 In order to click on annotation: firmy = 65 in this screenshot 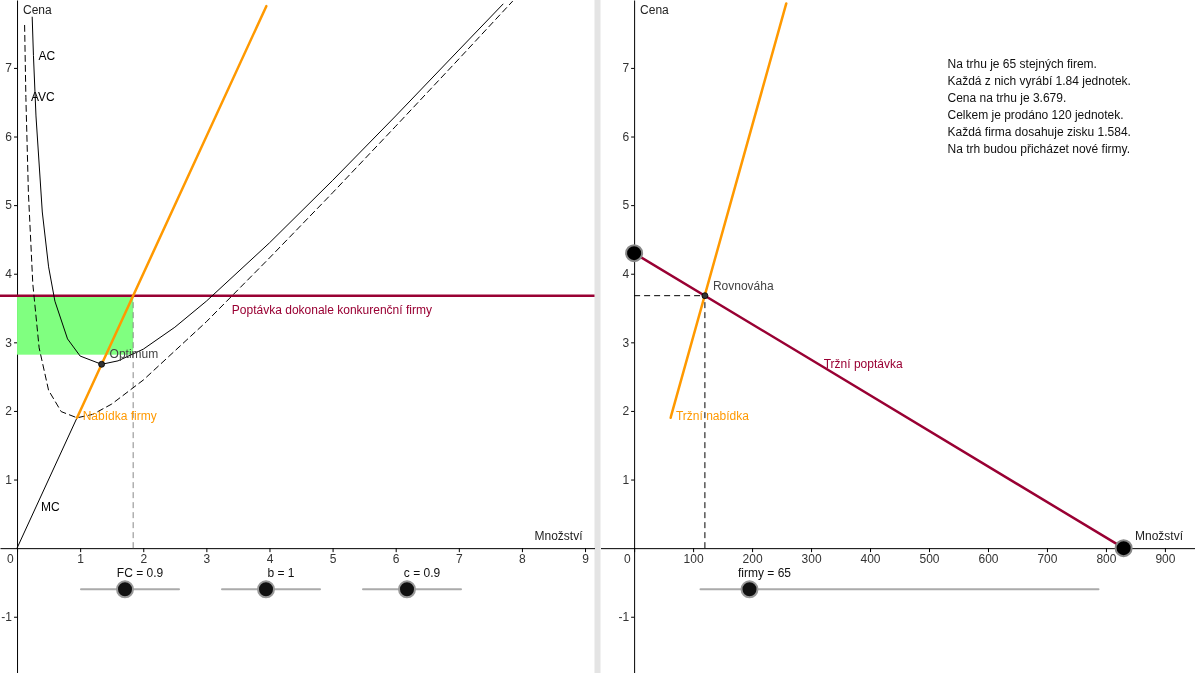, I will do `click(764, 573)`.